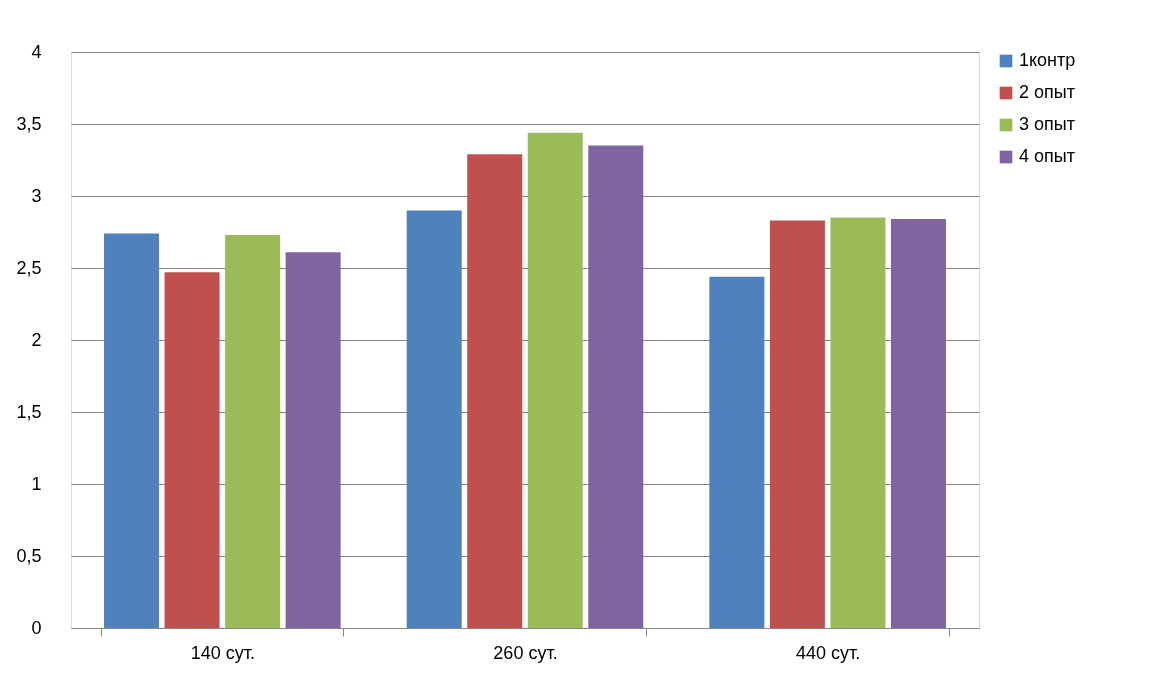 This screenshot has height=678, width=1149. I want to click on x-tick-label: 140 сут., so click(222, 652).